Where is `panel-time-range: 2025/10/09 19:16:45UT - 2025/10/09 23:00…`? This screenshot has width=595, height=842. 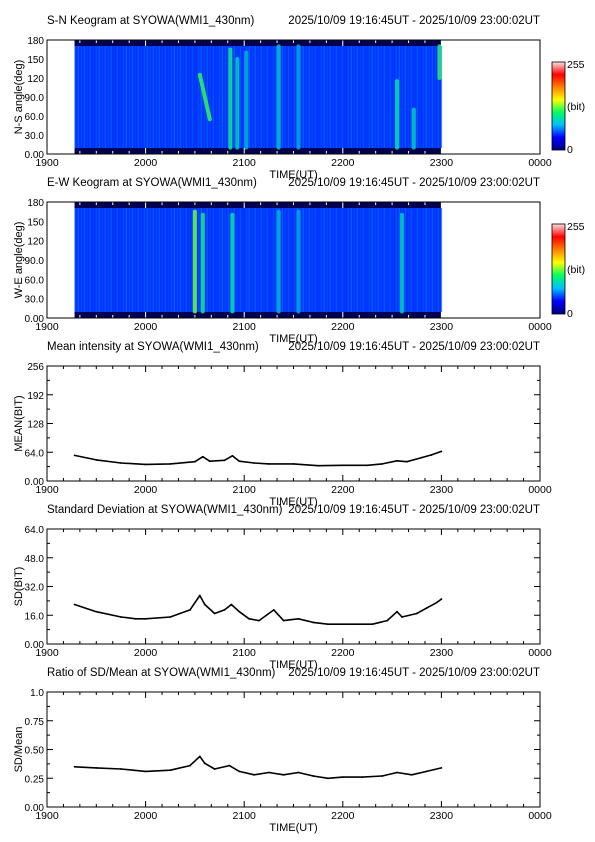
panel-time-range: 2025/10/09 19:16:45UT - 2025/10/09 23:00… is located at coordinates (414, 183).